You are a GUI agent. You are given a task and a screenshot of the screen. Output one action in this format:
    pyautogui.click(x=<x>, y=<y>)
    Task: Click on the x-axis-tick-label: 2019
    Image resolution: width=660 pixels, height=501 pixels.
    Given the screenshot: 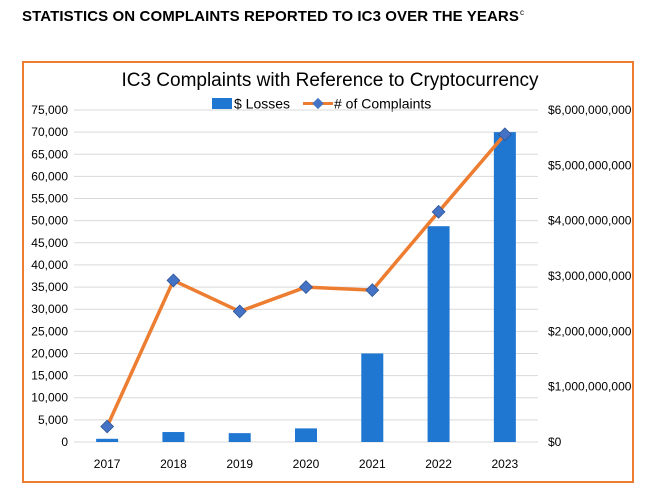 What is the action you would take?
    pyautogui.click(x=239, y=464)
    